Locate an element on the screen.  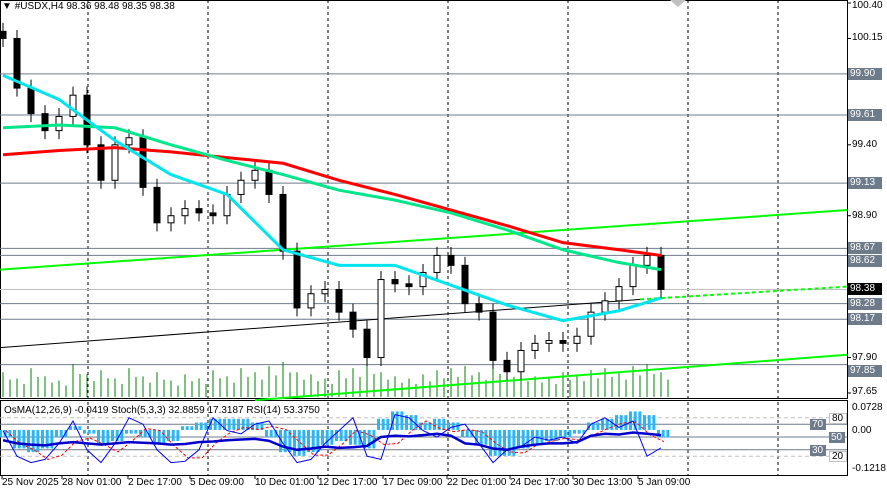
oscillator-level-tag: 20 is located at coordinates (838, 457).